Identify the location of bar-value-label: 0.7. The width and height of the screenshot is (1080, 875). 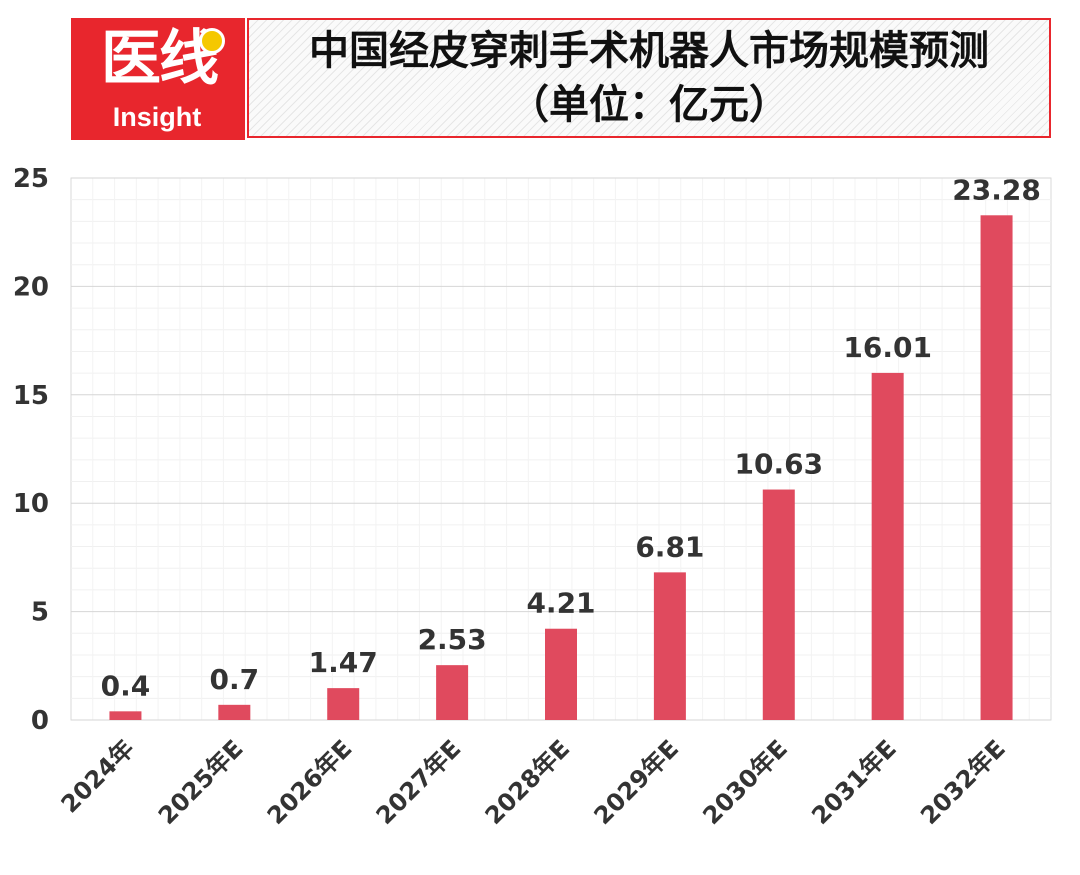
(235, 679).